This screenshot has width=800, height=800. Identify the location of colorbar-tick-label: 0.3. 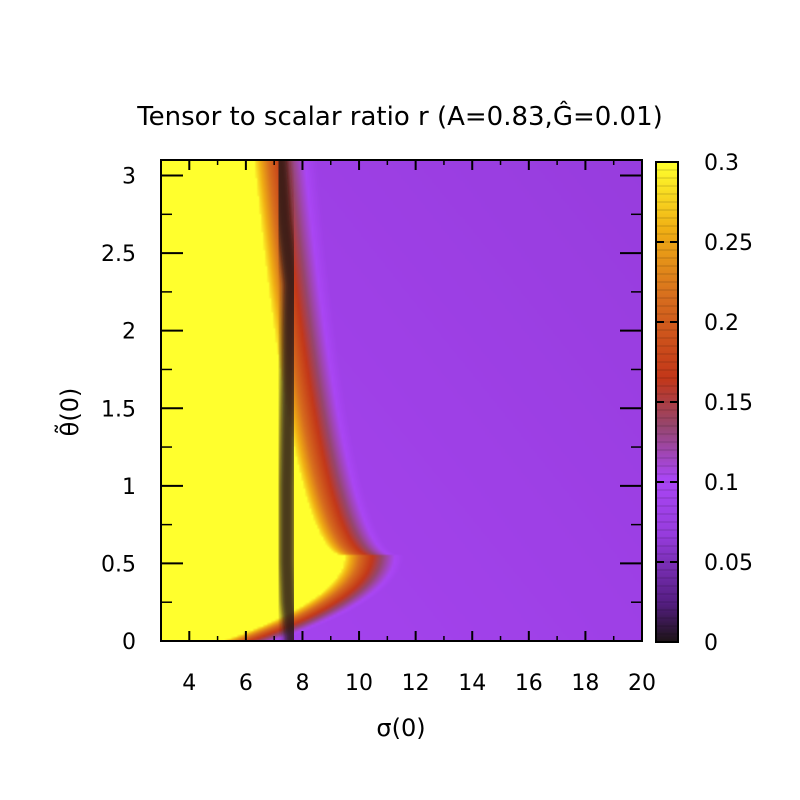
(721, 163).